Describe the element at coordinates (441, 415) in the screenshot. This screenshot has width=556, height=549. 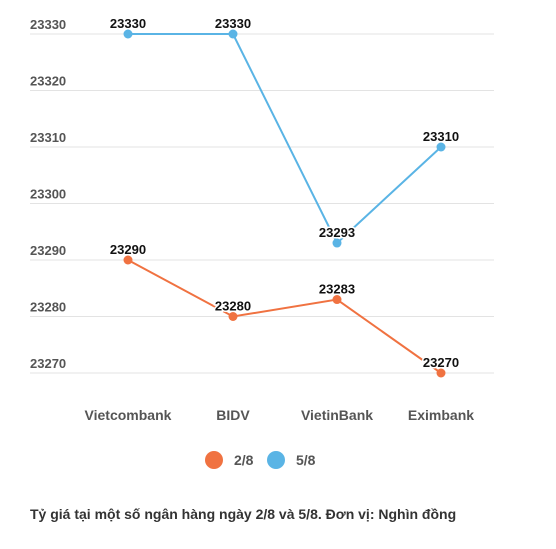
I see `x-tick-label: Eximbank` at that location.